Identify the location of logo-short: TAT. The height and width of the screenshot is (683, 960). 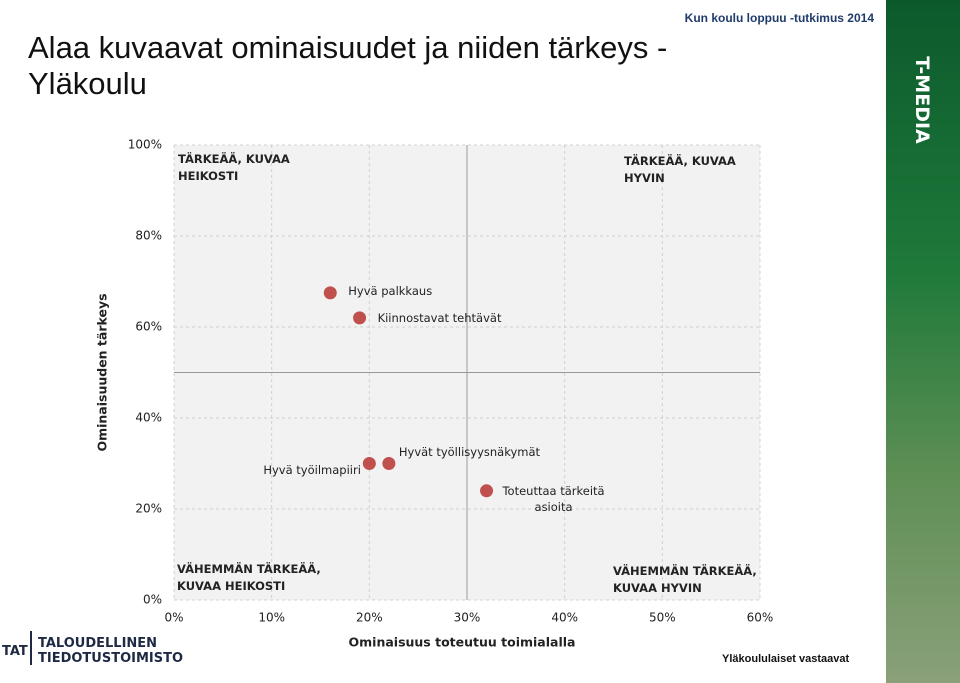
(15, 651).